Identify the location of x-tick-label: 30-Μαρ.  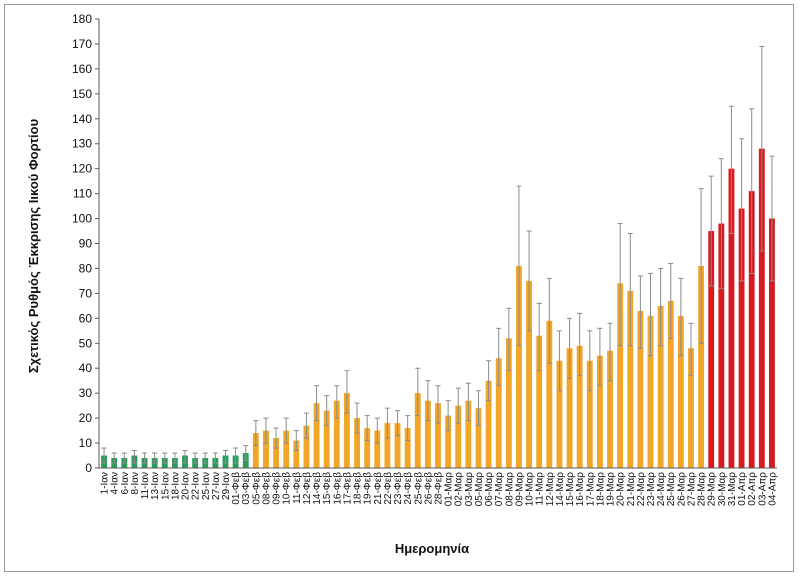
(722, 489).